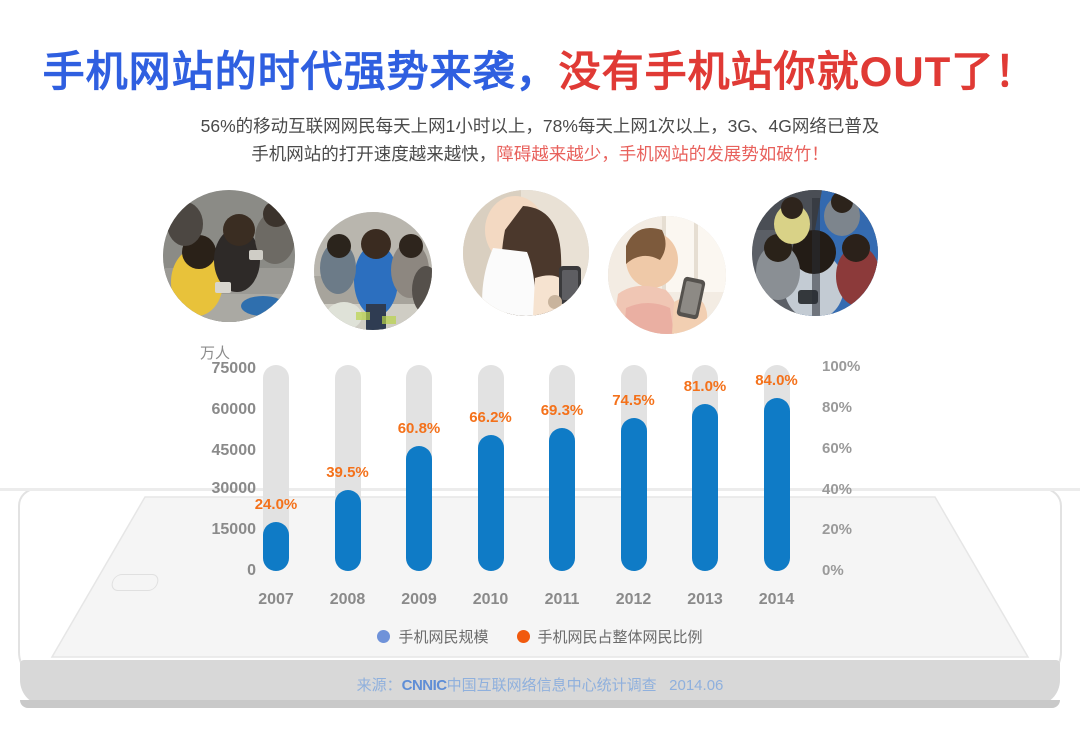  What do you see at coordinates (540, 489) in the screenshot?
I see `chart-gridline-mid` at bounding box center [540, 489].